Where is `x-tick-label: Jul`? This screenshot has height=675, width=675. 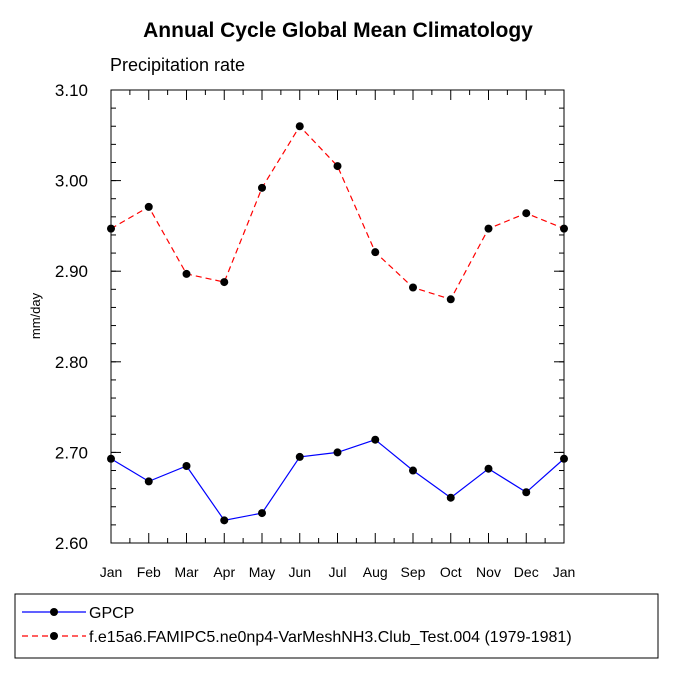 x-tick-label: Jul is located at coordinates (338, 572).